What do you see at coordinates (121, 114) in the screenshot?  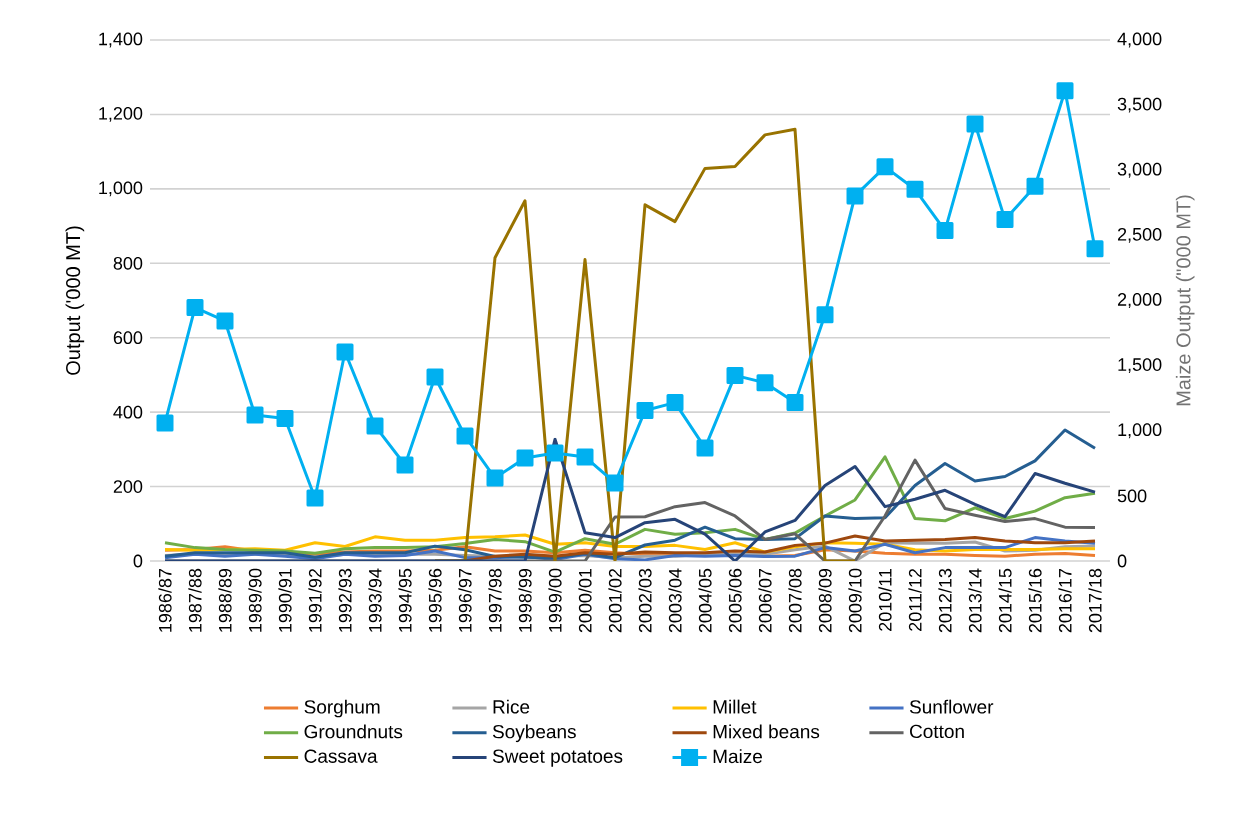 I see `y-tick-label: 1,200` at bounding box center [121, 114].